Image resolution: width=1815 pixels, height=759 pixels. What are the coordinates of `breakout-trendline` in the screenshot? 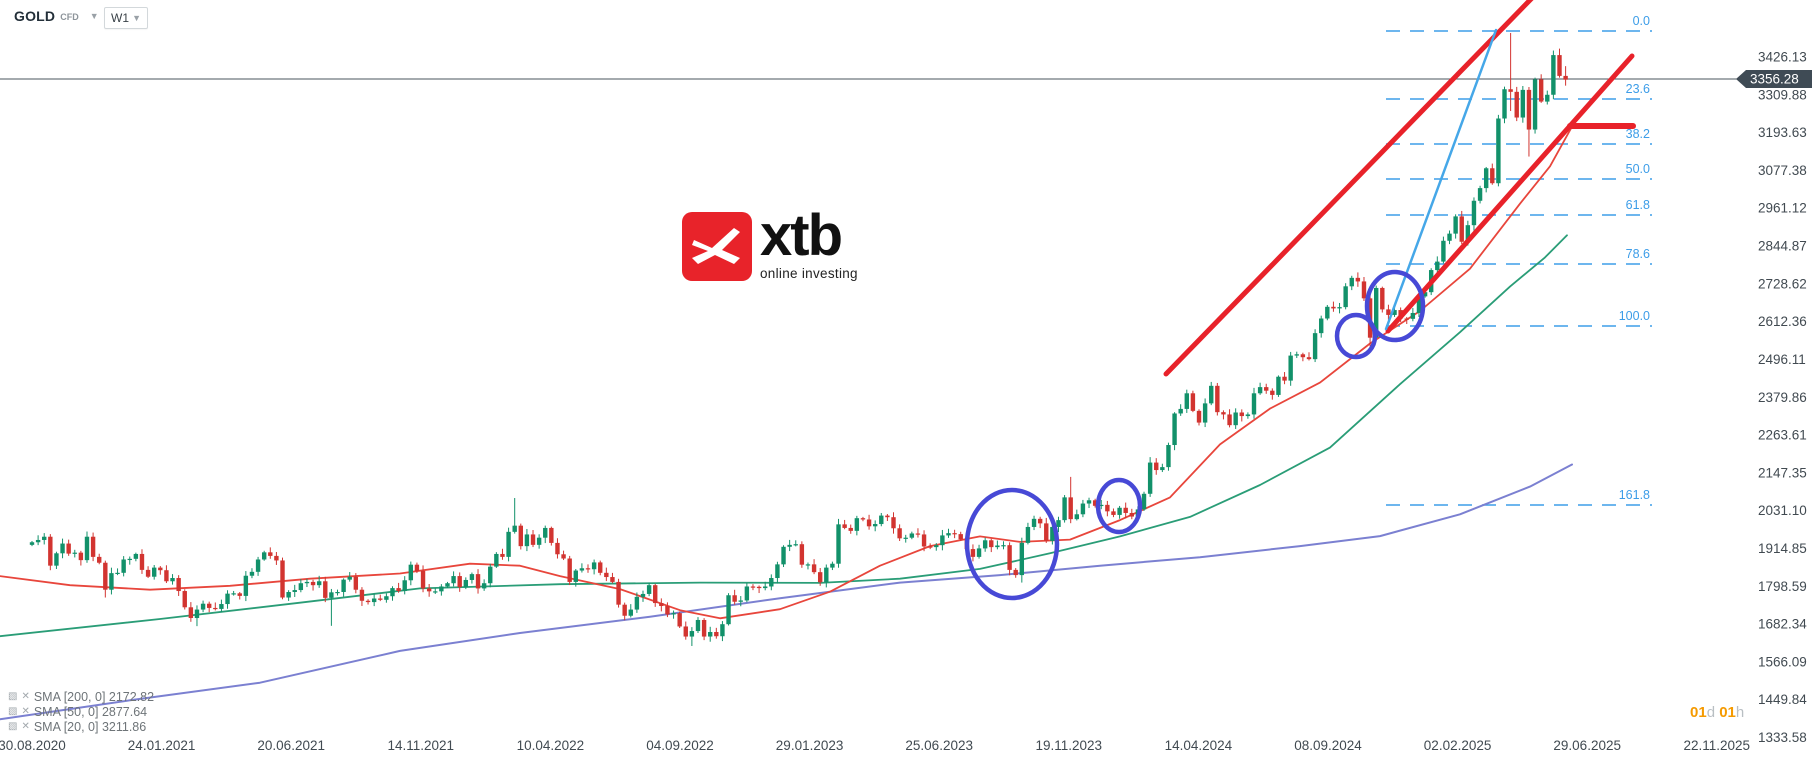 It's located at (1441, 179).